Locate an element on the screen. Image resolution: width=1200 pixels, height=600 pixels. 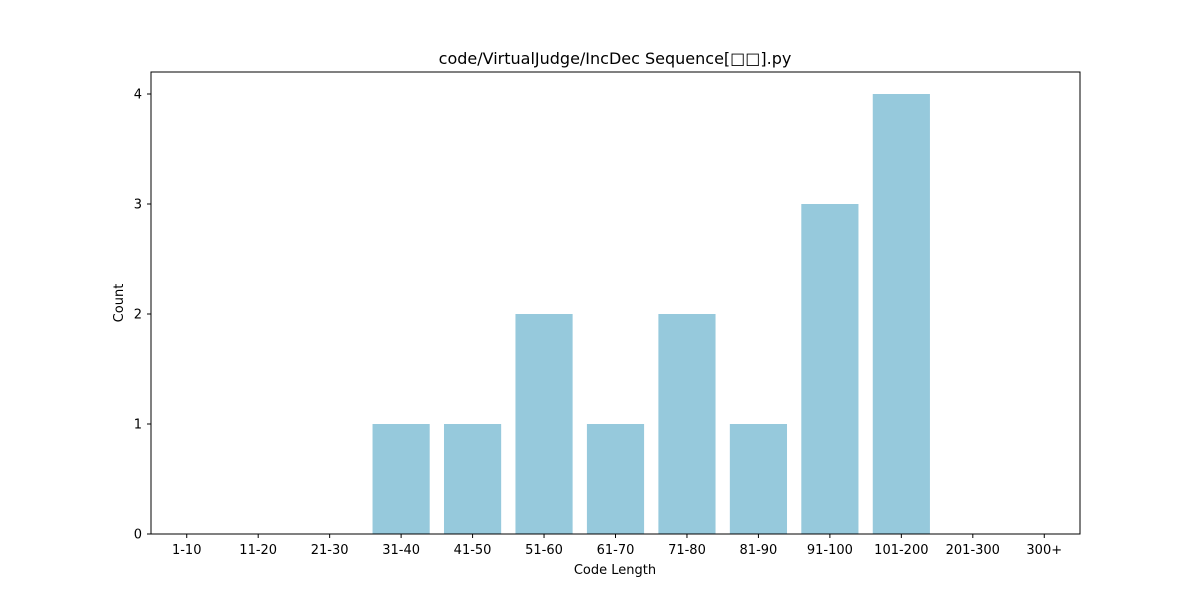
y-tick-label: 1 is located at coordinates (138, 425).